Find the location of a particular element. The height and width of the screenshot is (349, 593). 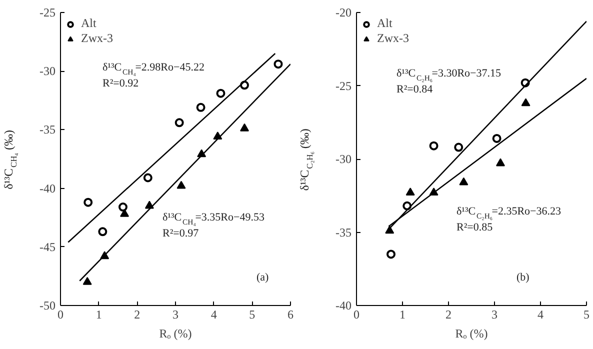

annotation: (b) is located at coordinates (523, 278).